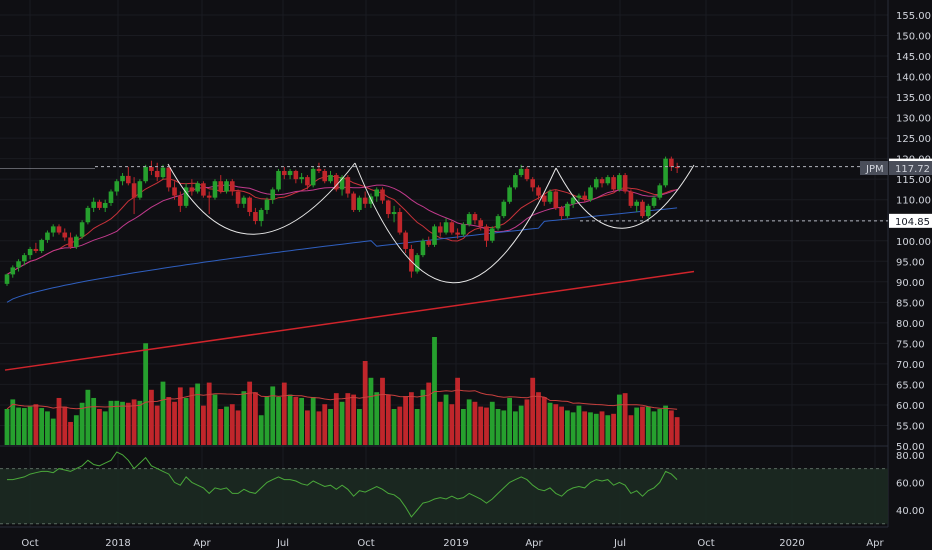 The height and width of the screenshot is (550, 932). Describe the element at coordinates (912, 169) in the screenshot. I see `last-price-label: 117.72` at that location.